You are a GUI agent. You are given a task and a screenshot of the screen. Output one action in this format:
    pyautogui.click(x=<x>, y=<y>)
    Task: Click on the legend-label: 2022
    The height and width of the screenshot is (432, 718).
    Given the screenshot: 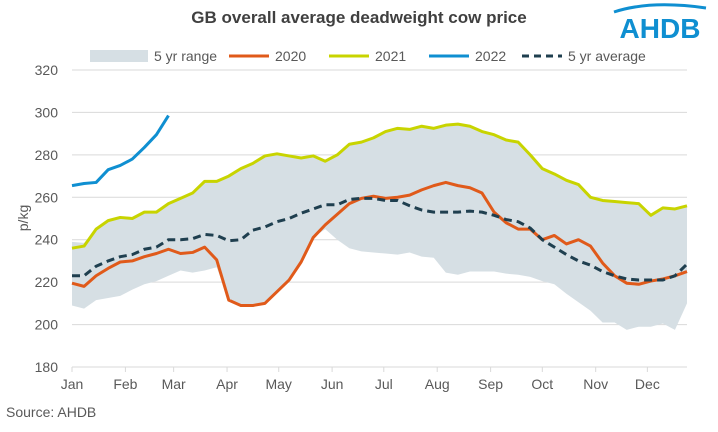 What is the action you would take?
    pyautogui.click(x=490, y=56)
    